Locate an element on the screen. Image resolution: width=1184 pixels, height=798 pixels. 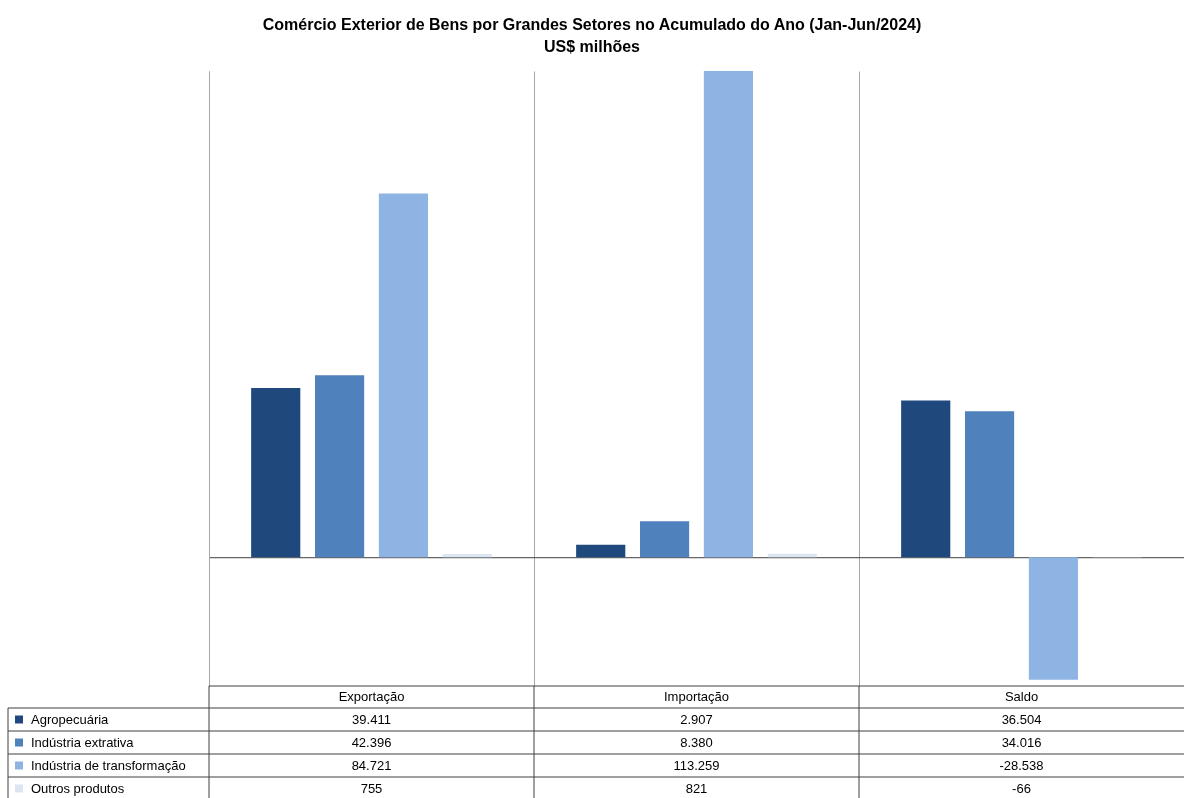
legend-label: Agropecuária is located at coordinates (70, 719).